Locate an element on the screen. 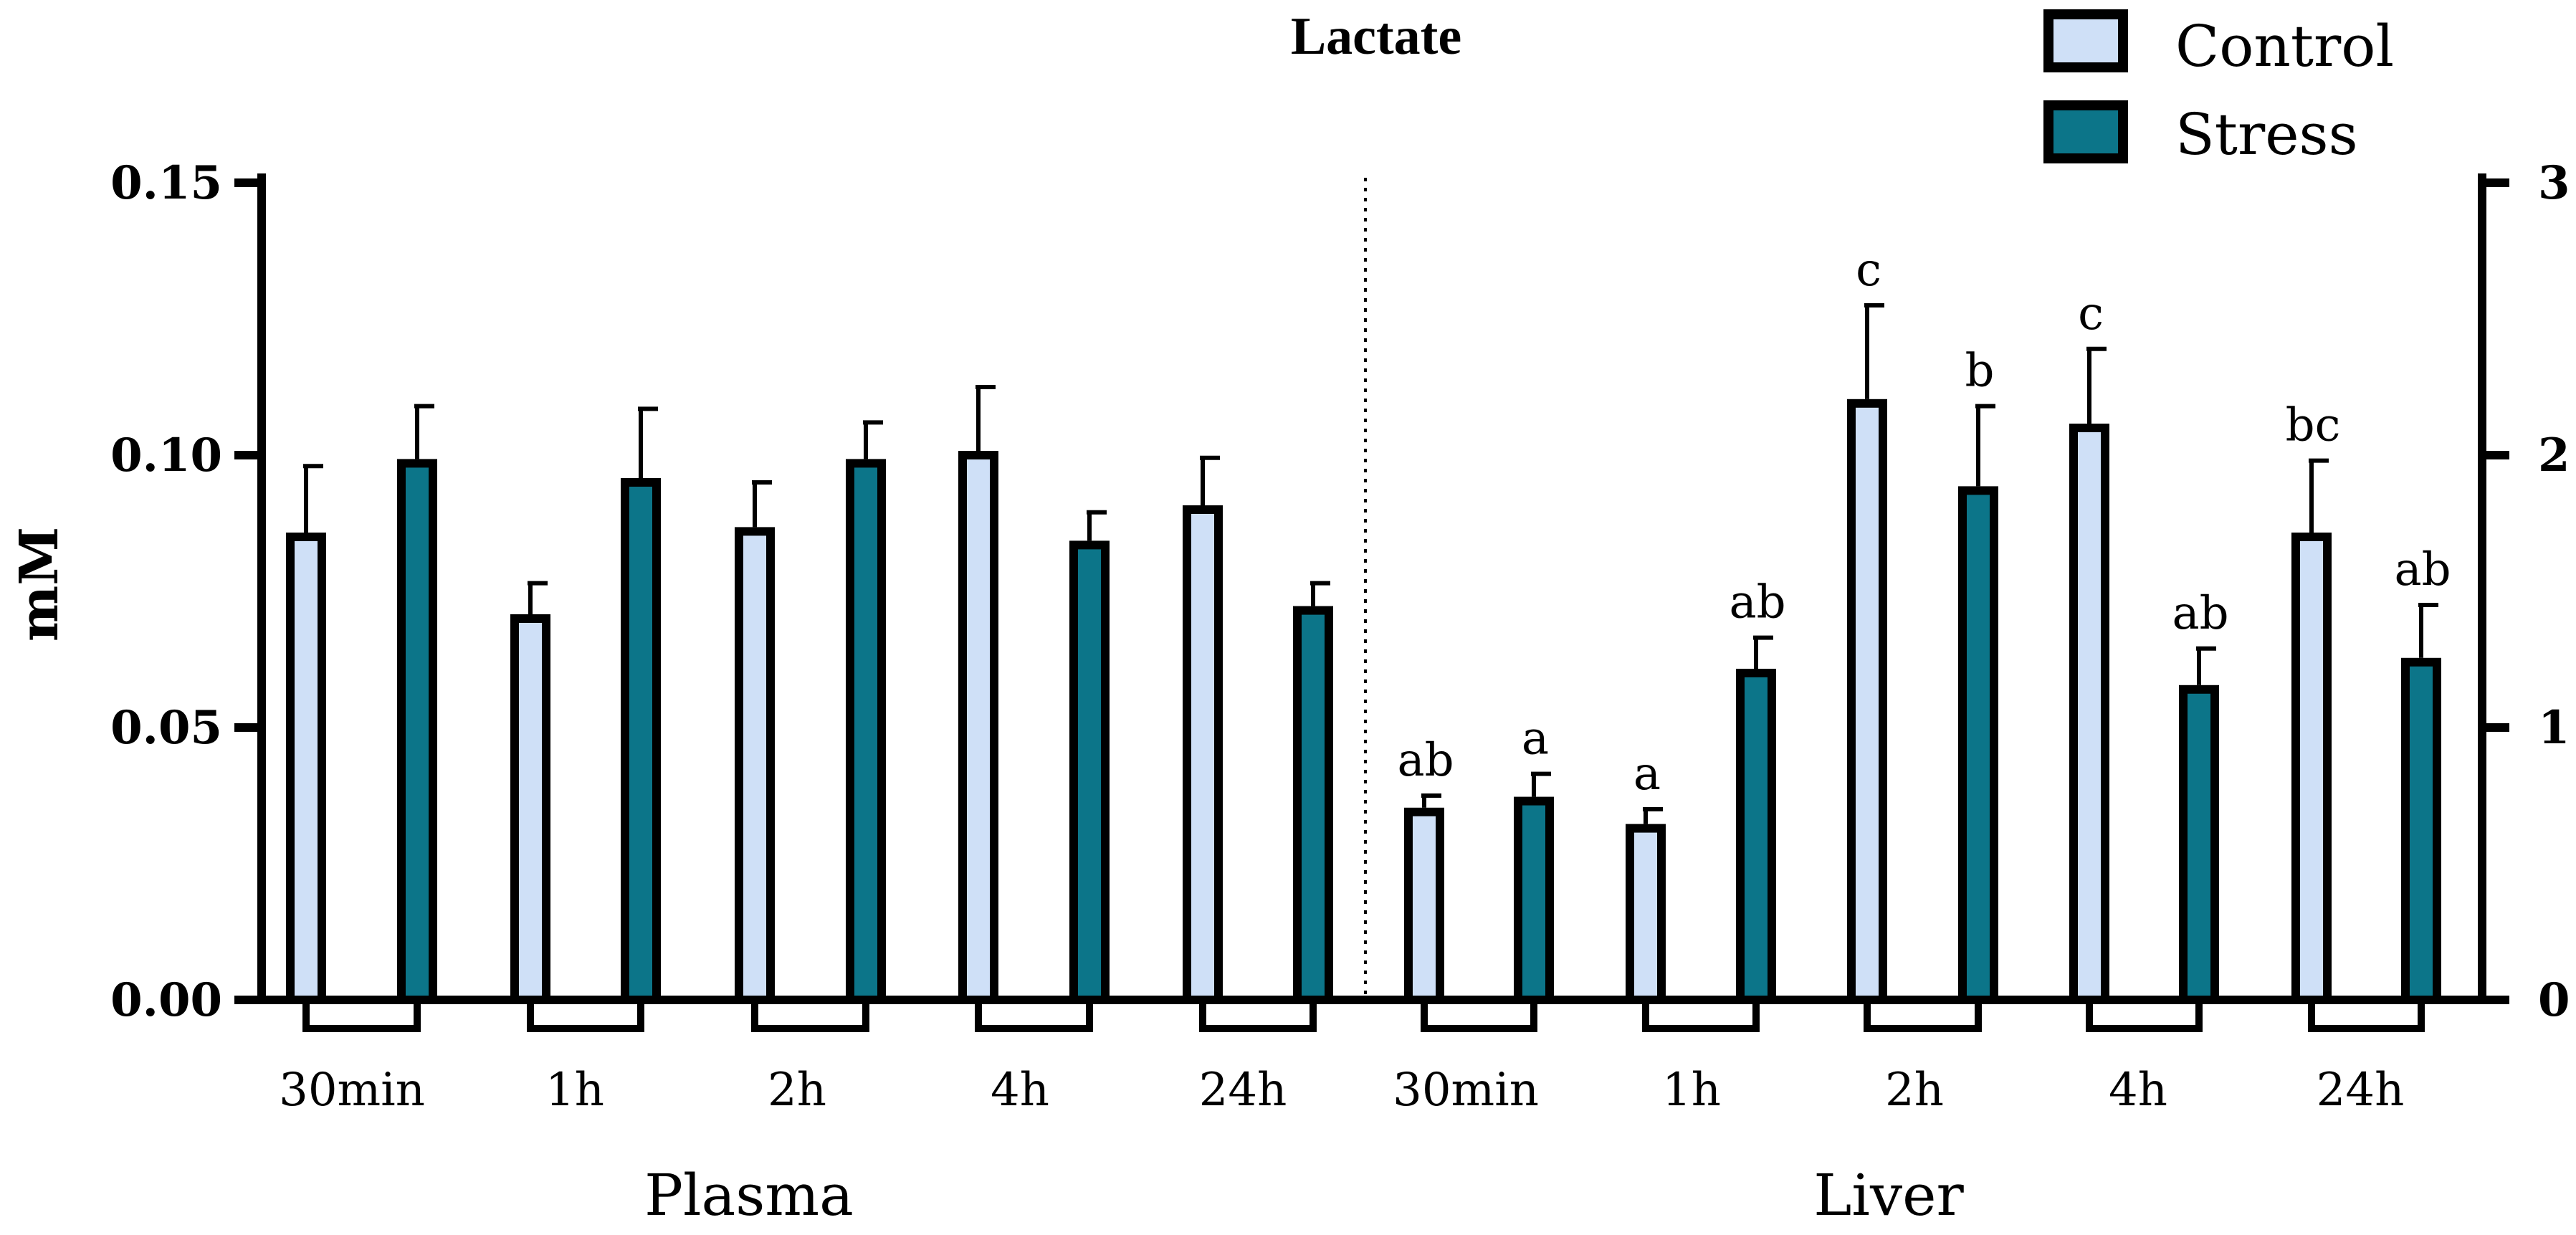 This screenshot has height=1235, width=2576. legend-swatch-control is located at coordinates (2085, 40).